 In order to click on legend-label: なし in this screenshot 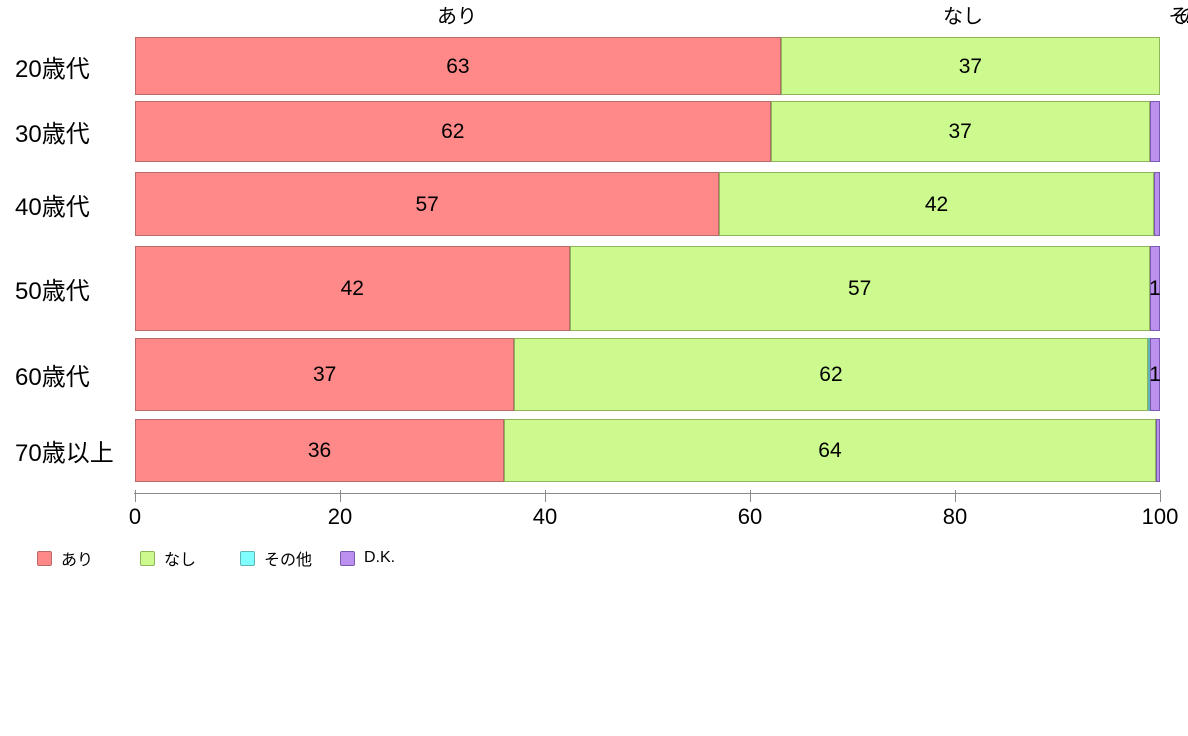, I will do `click(180, 560)`.